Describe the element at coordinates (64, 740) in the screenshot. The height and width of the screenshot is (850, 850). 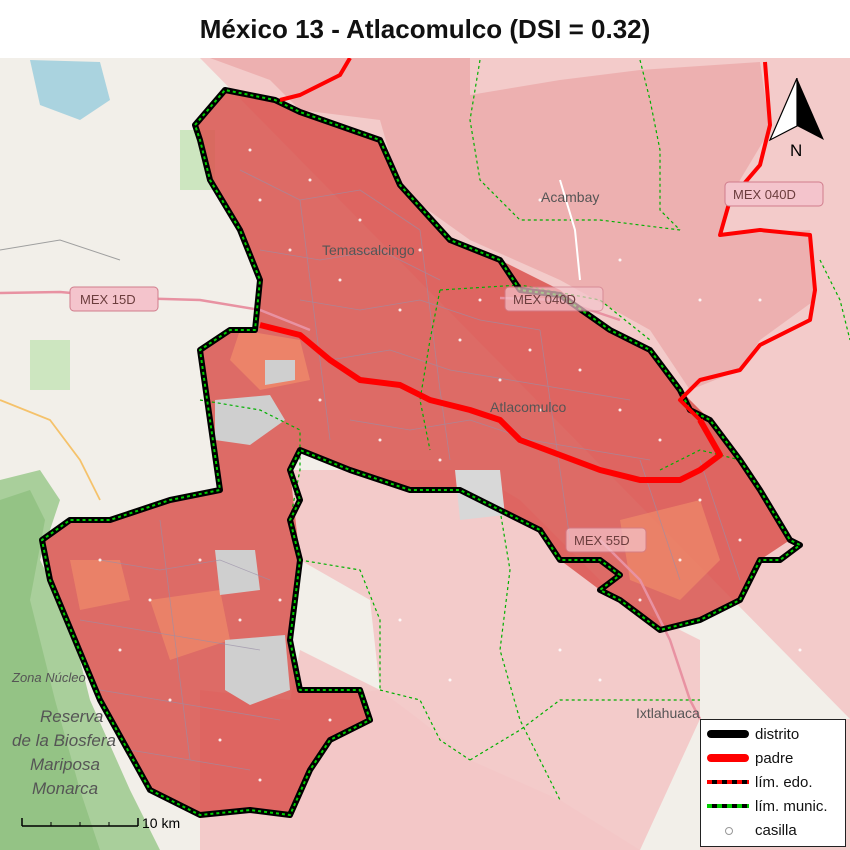
I see `reserve-label-3: de la Biosfera` at that location.